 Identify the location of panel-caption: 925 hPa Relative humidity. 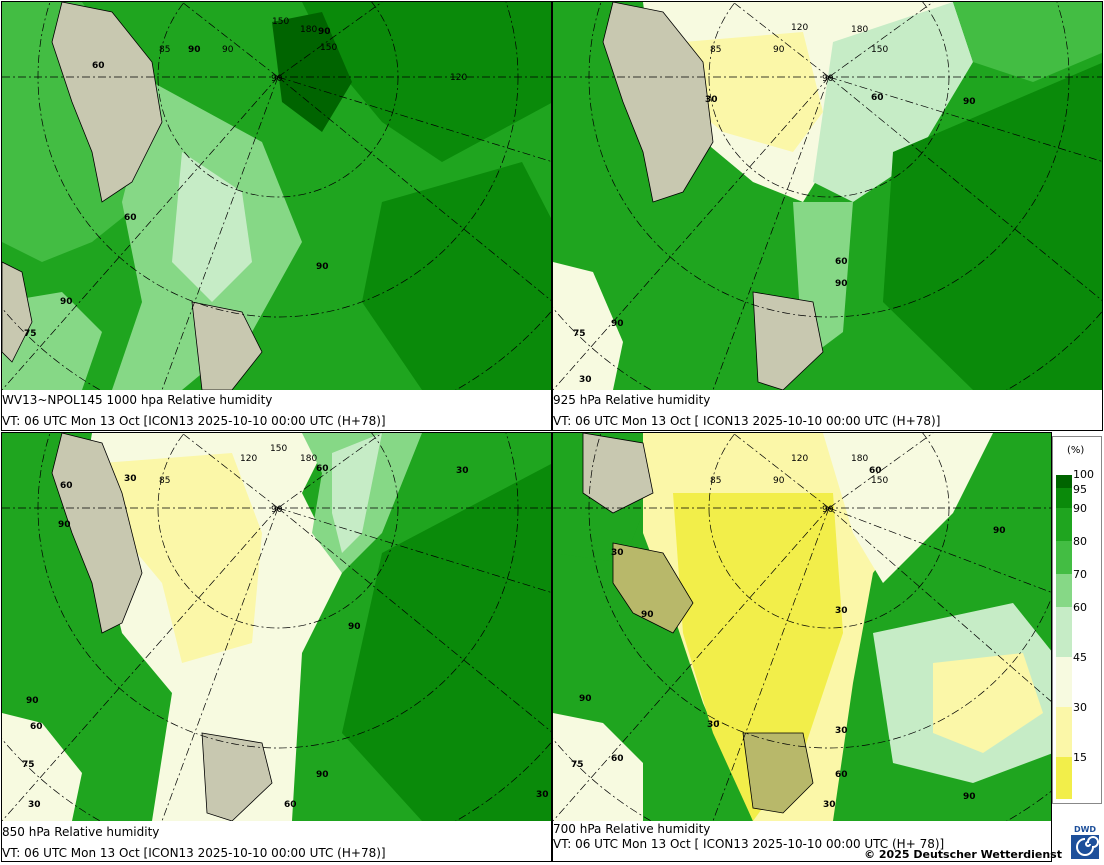
(632, 400).